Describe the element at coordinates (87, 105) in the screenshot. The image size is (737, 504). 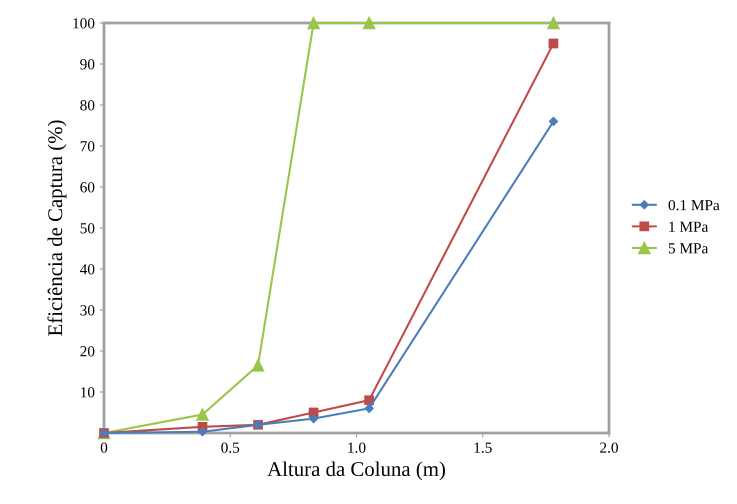
I see `y-tick-label: 80` at that location.